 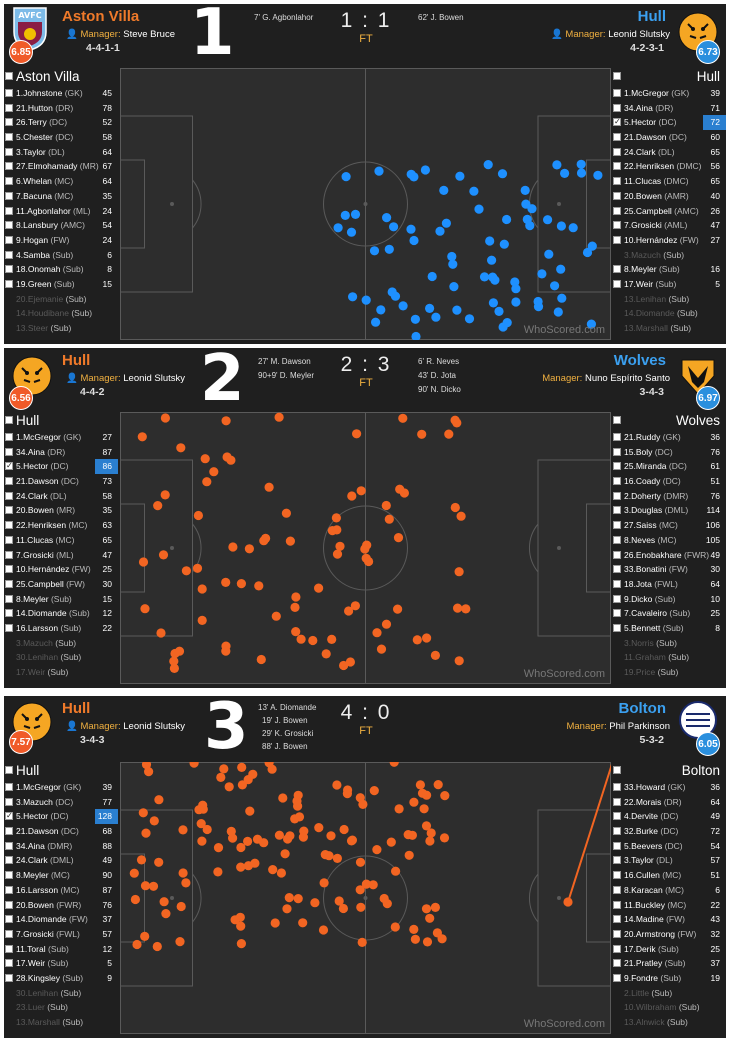 What do you see at coordinates (61, 452) in the screenshot?
I see `player-row: 34.Aina (DR) 87` at bounding box center [61, 452].